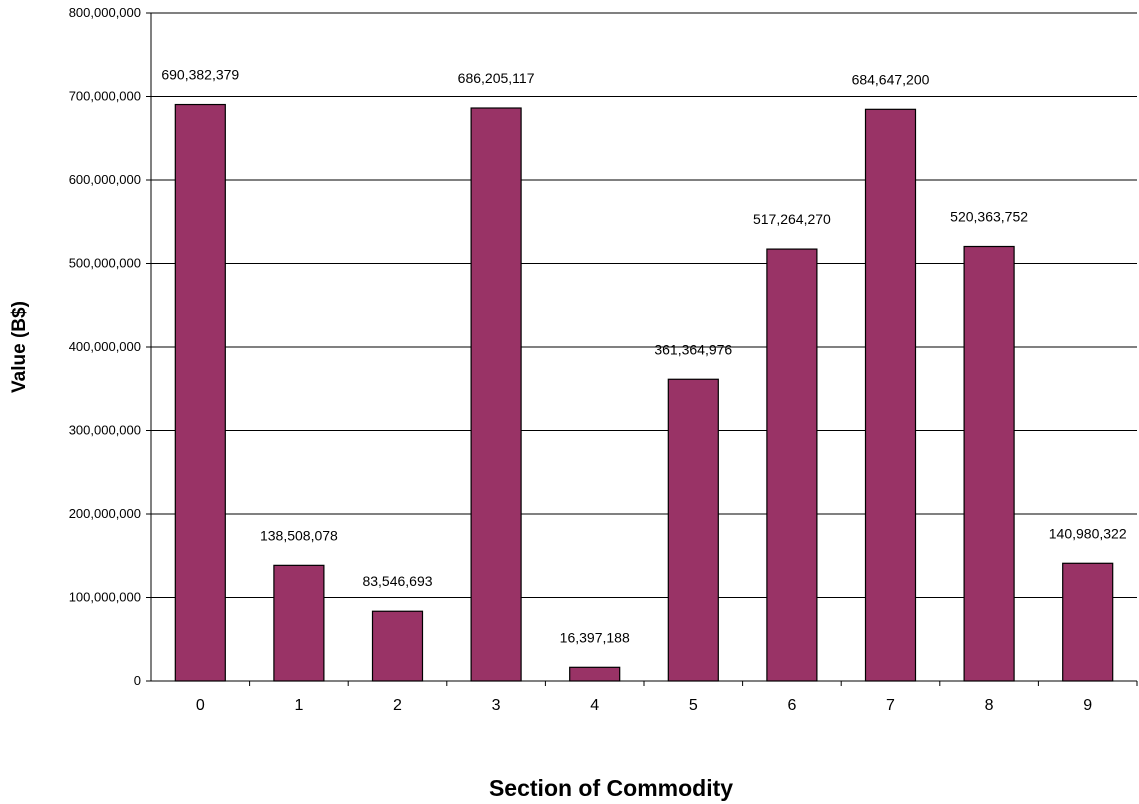  Describe the element at coordinates (105, 346) in the screenshot. I see `y-tick-label: 400,000,000` at that location.